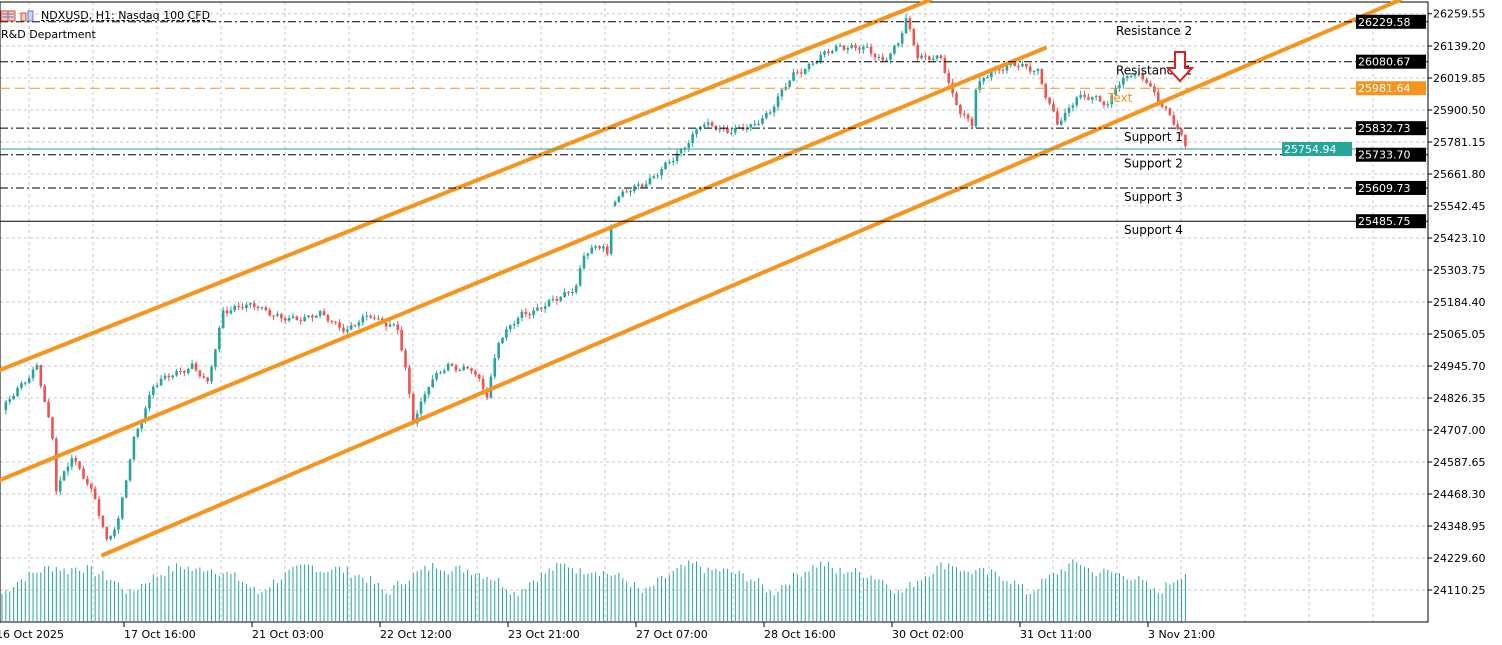 The width and height of the screenshot is (1502, 645). I want to click on price-tag-label: 25733.70, so click(1384, 155).